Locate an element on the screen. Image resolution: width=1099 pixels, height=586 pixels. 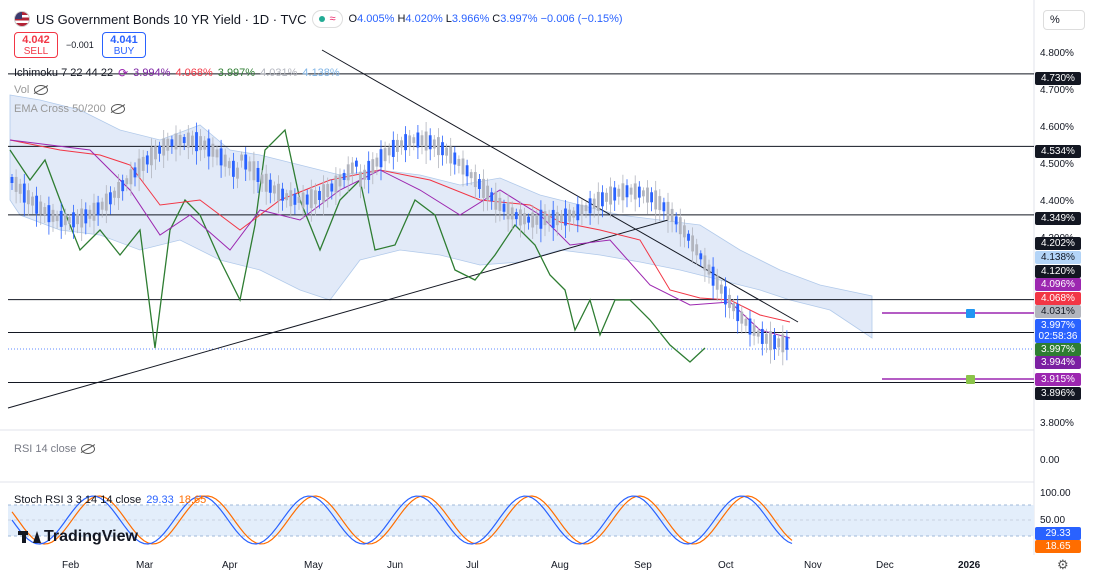
sell-button: 4.042 SELL is located at coordinates (36, 45).